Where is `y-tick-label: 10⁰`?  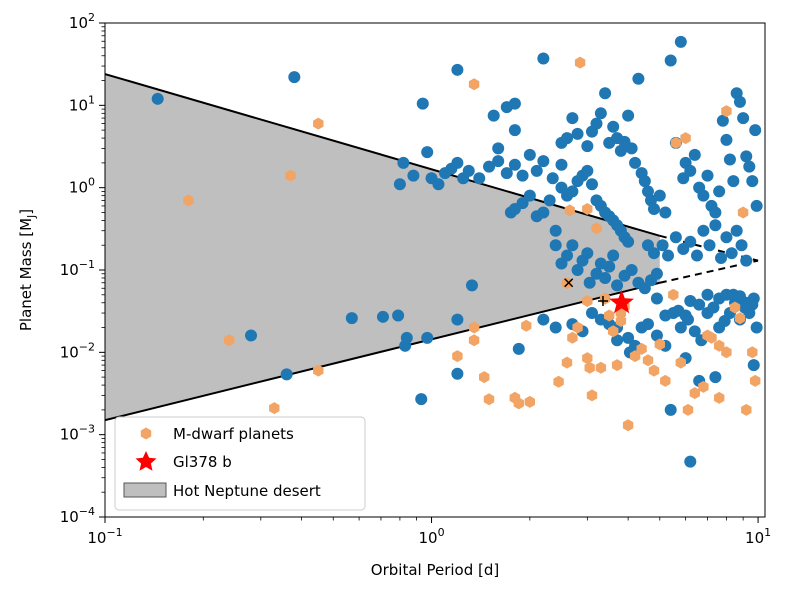
y-tick-label: 10⁰ is located at coordinates (82, 186).